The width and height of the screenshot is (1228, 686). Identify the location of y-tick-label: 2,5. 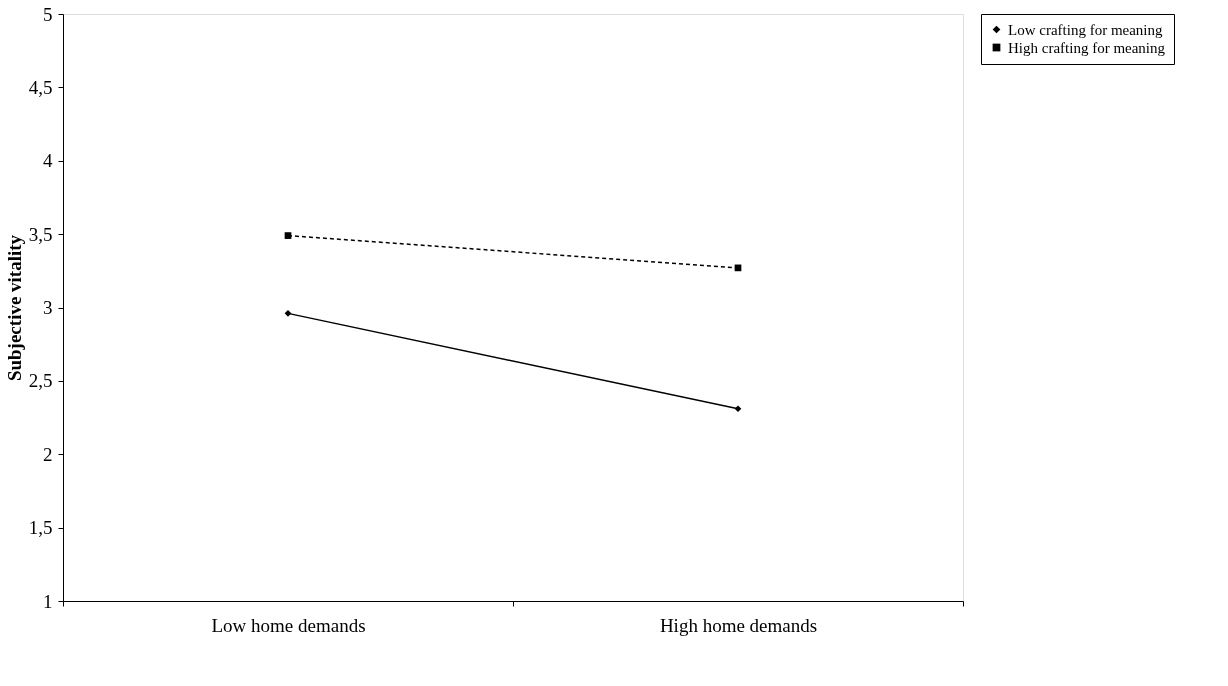
(40, 381).